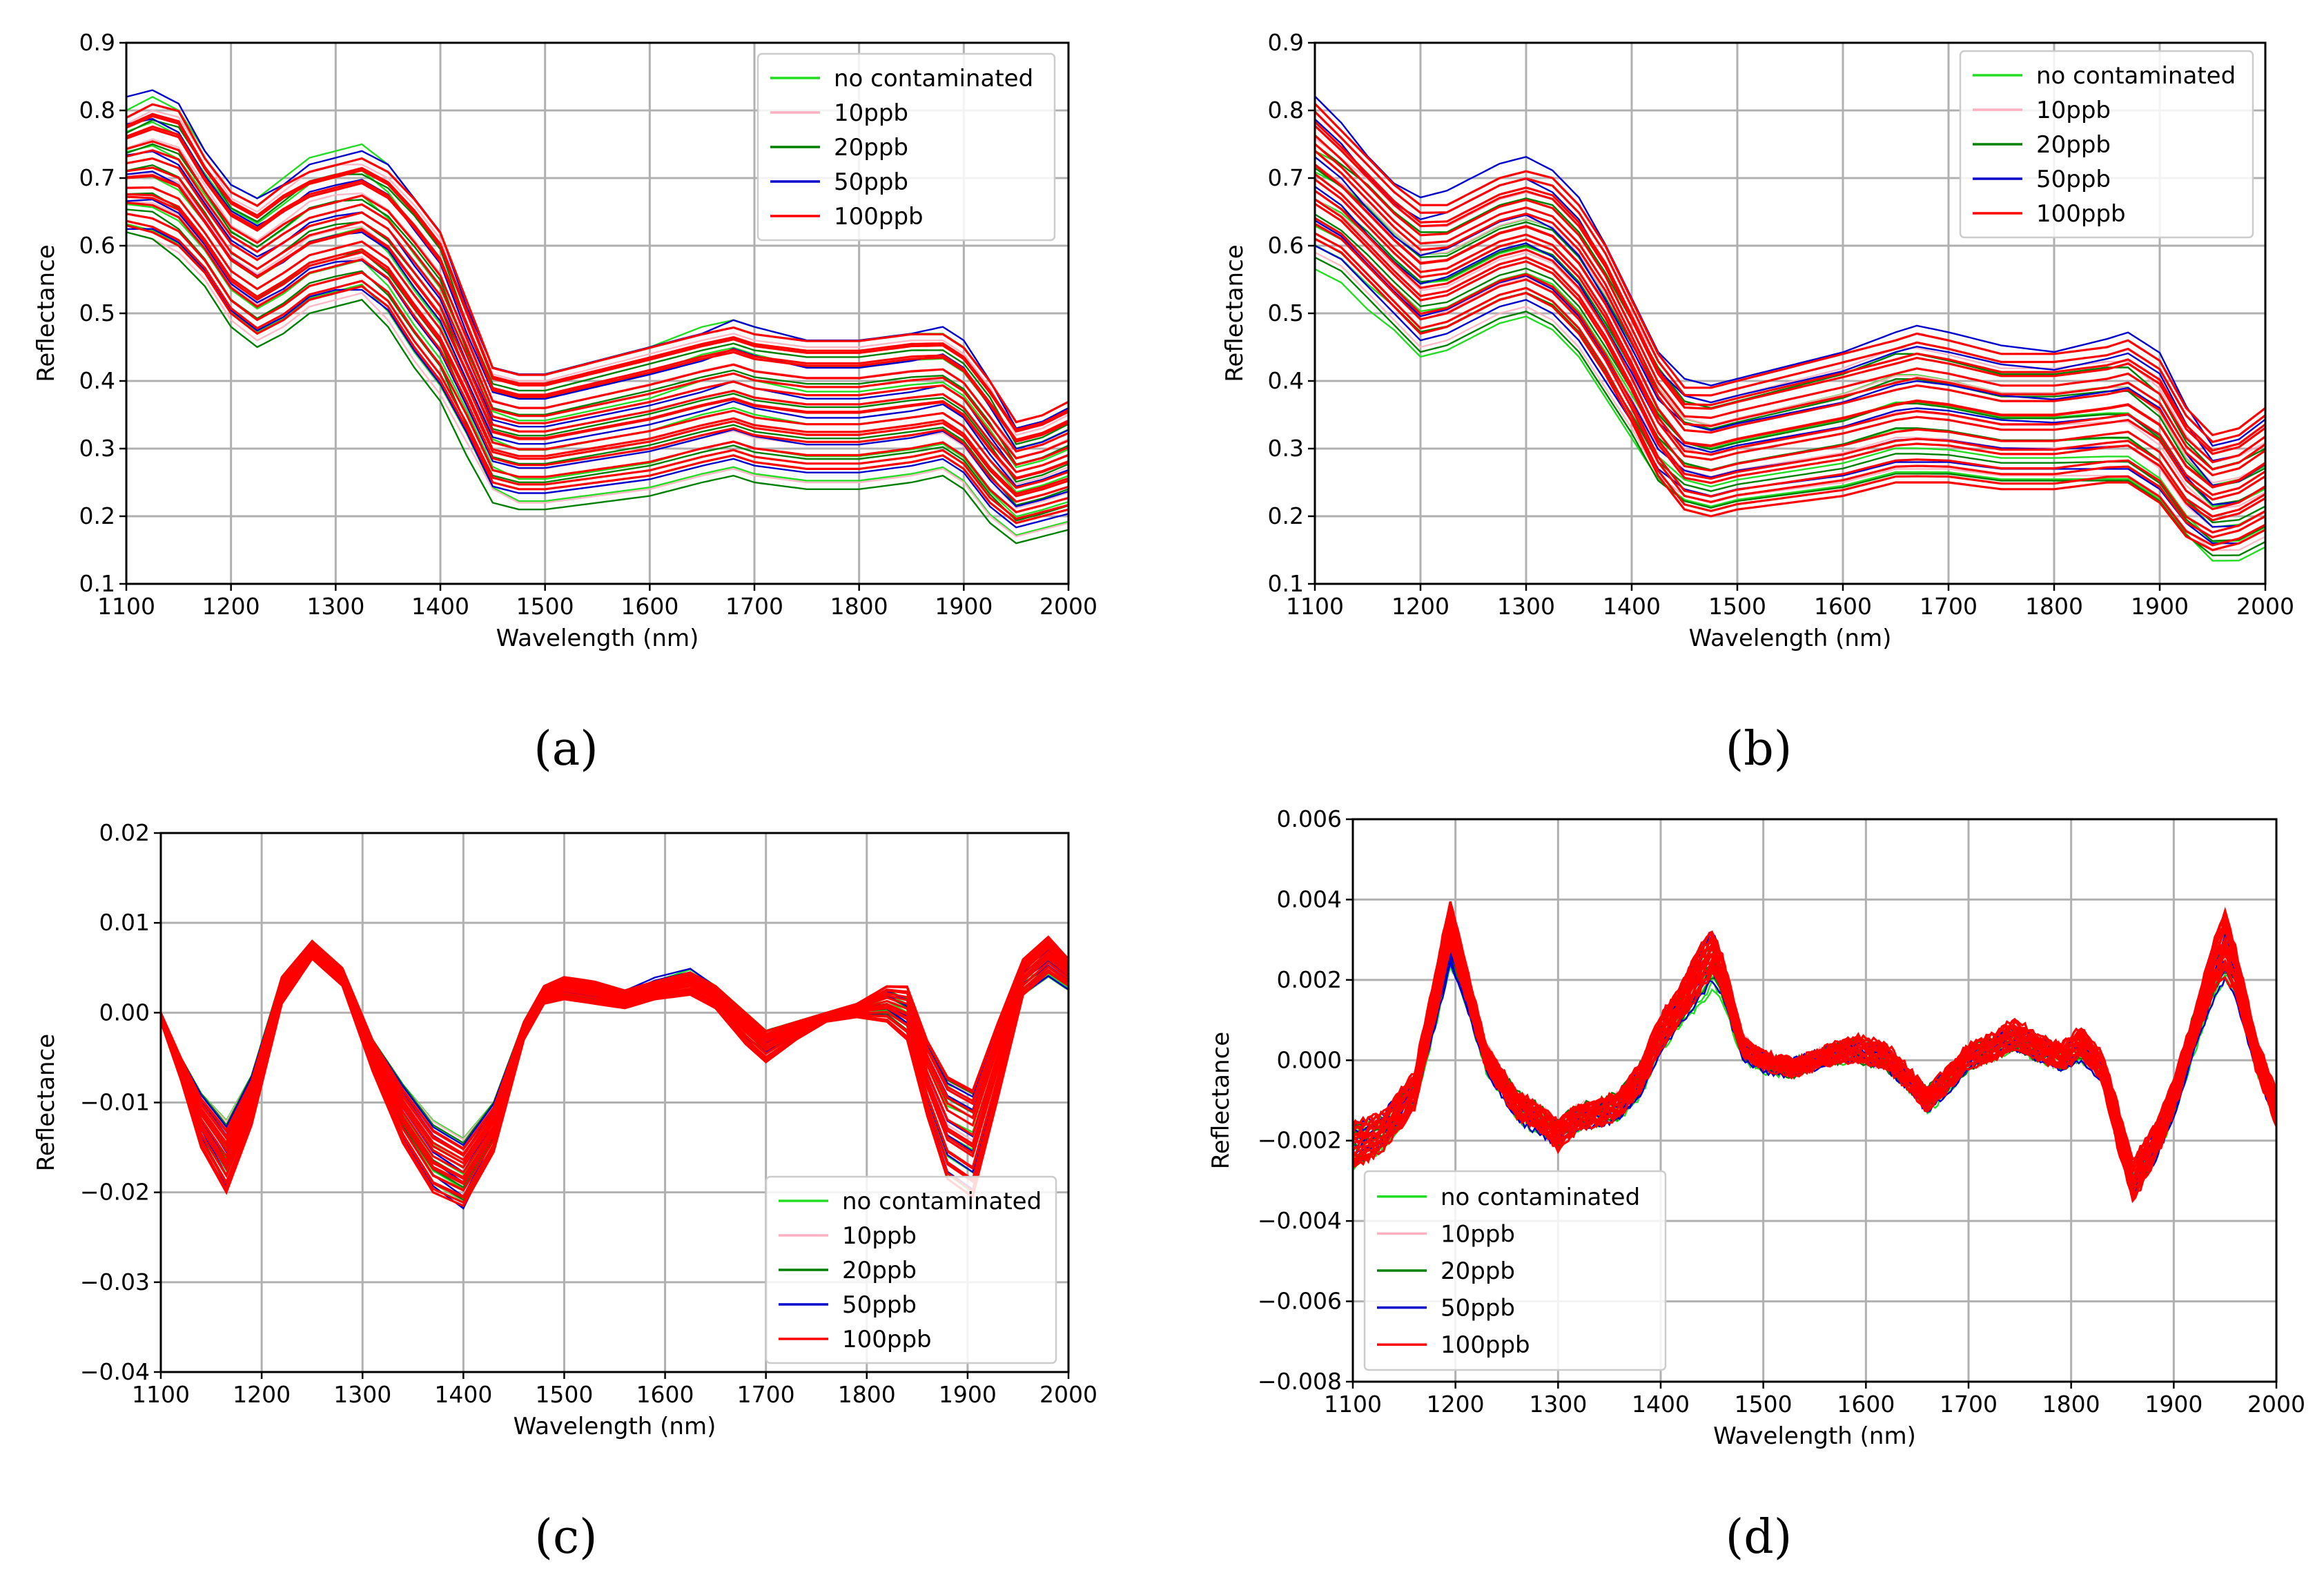 The height and width of the screenshot is (1577, 2324). Describe the element at coordinates (1300, 1381) in the screenshot. I see `y-tick-label: −0.008` at that location.